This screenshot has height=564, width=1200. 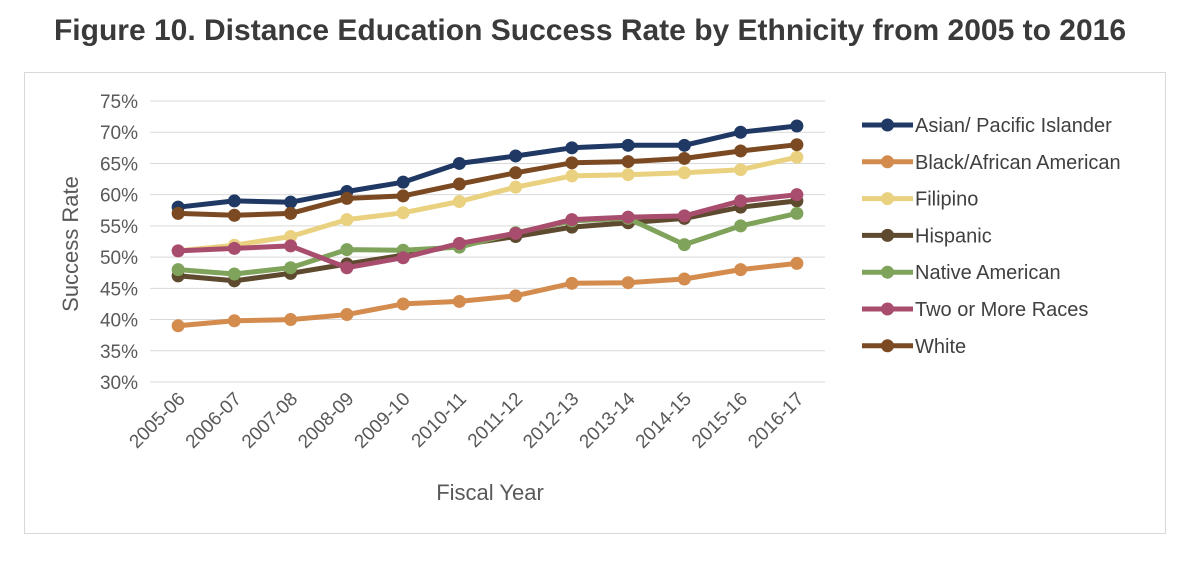 I want to click on y-tick-label: 65%, so click(x=119, y=164).